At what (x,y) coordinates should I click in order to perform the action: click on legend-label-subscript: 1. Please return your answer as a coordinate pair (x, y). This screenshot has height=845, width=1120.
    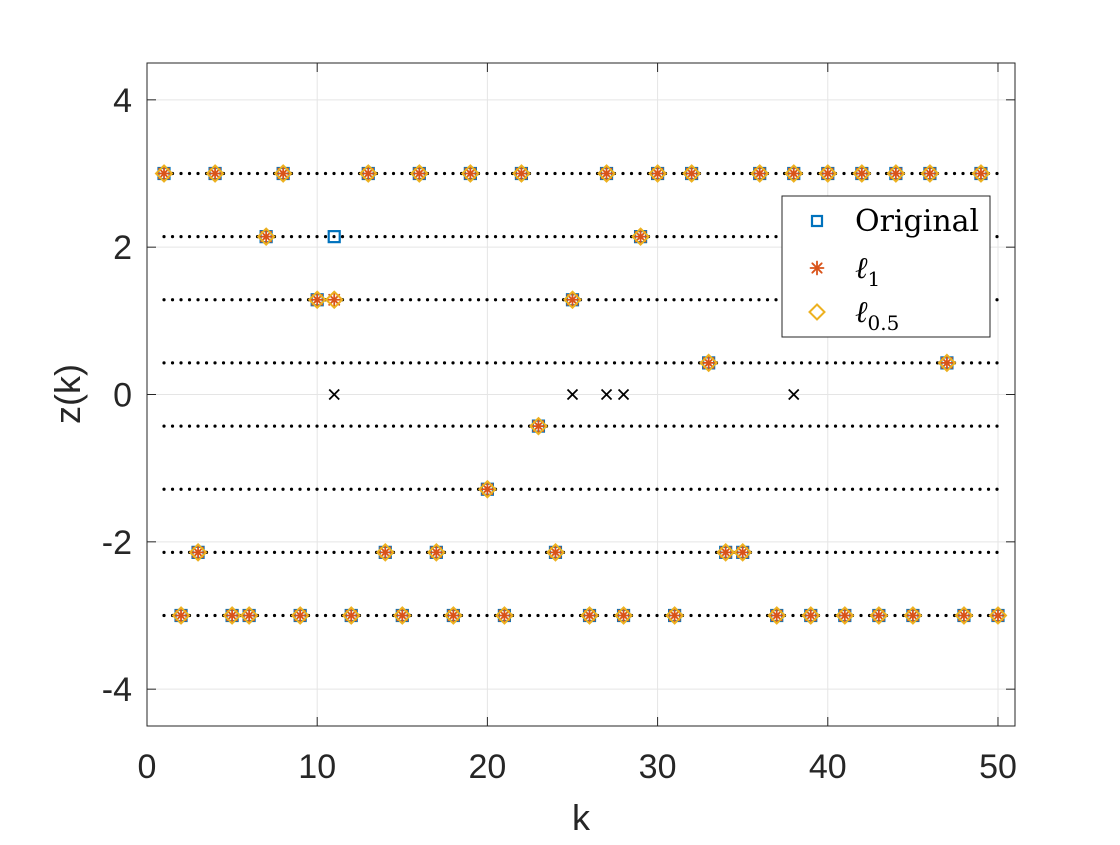
    Looking at the image, I should click on (874, 279).